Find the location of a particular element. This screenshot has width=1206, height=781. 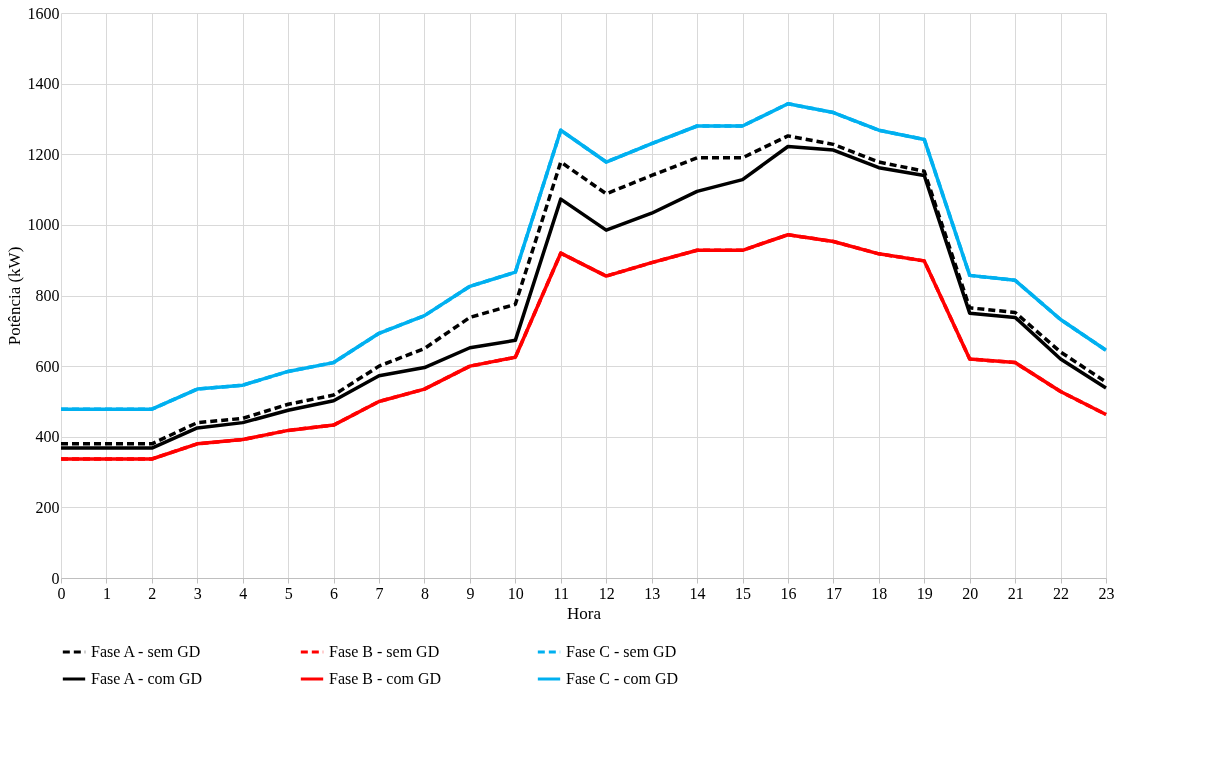

x-tick-label: 6 is located at coordinates (334, 593).